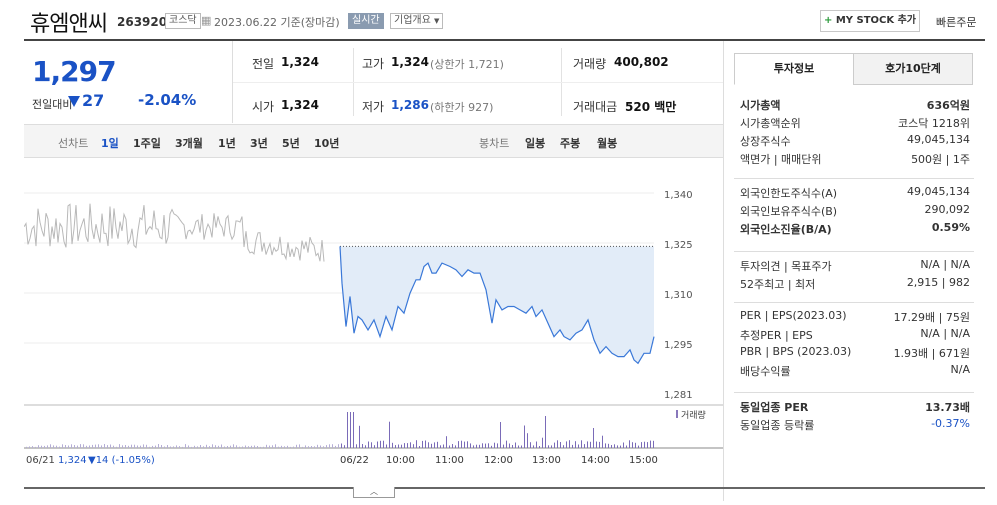 Image resolution: width=997 pixels, height=505 pixels. What do you see at coordinates (855, 160) in the screenshot?
I see `info-row: 액면가 | 매매단위 500원 | 1주` at bounding box center [855, 160].